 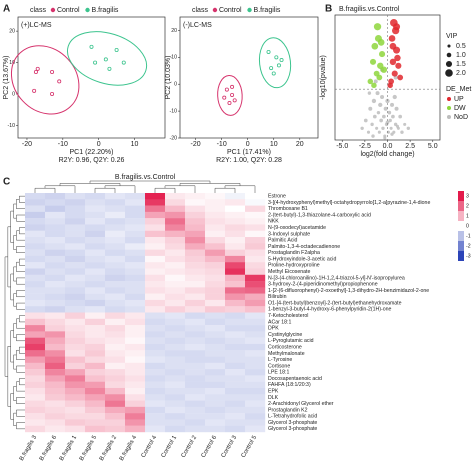 What do you see at coordinates (210, 446) in the screenshot?
I see `column-label: Control 6` at bounding box center [210, 446].